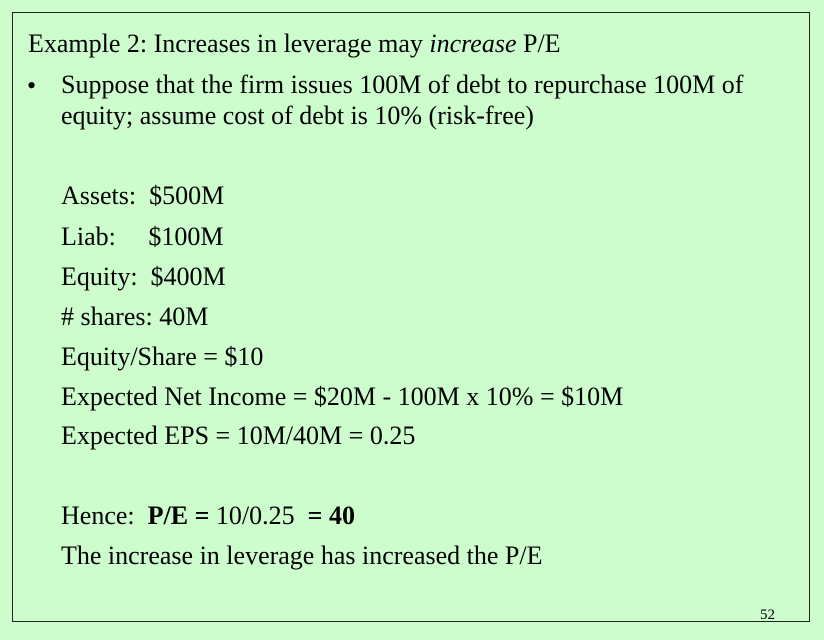 The width and height of the screenshot is (824, 640). I want to click on page-number: 52, so click(767, 615).